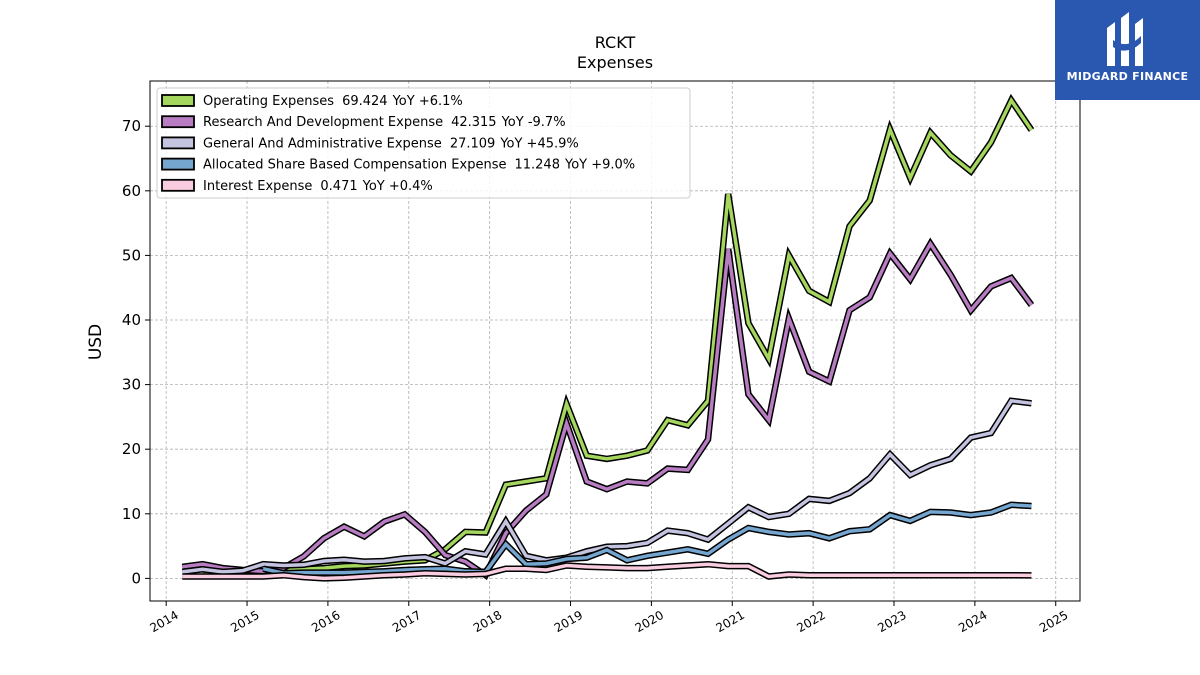 The image size is (1200, 675). Describe the element at coordinates (257, 186) in the screenshot. I see `legend-series-name: Interest Expense` at that location.